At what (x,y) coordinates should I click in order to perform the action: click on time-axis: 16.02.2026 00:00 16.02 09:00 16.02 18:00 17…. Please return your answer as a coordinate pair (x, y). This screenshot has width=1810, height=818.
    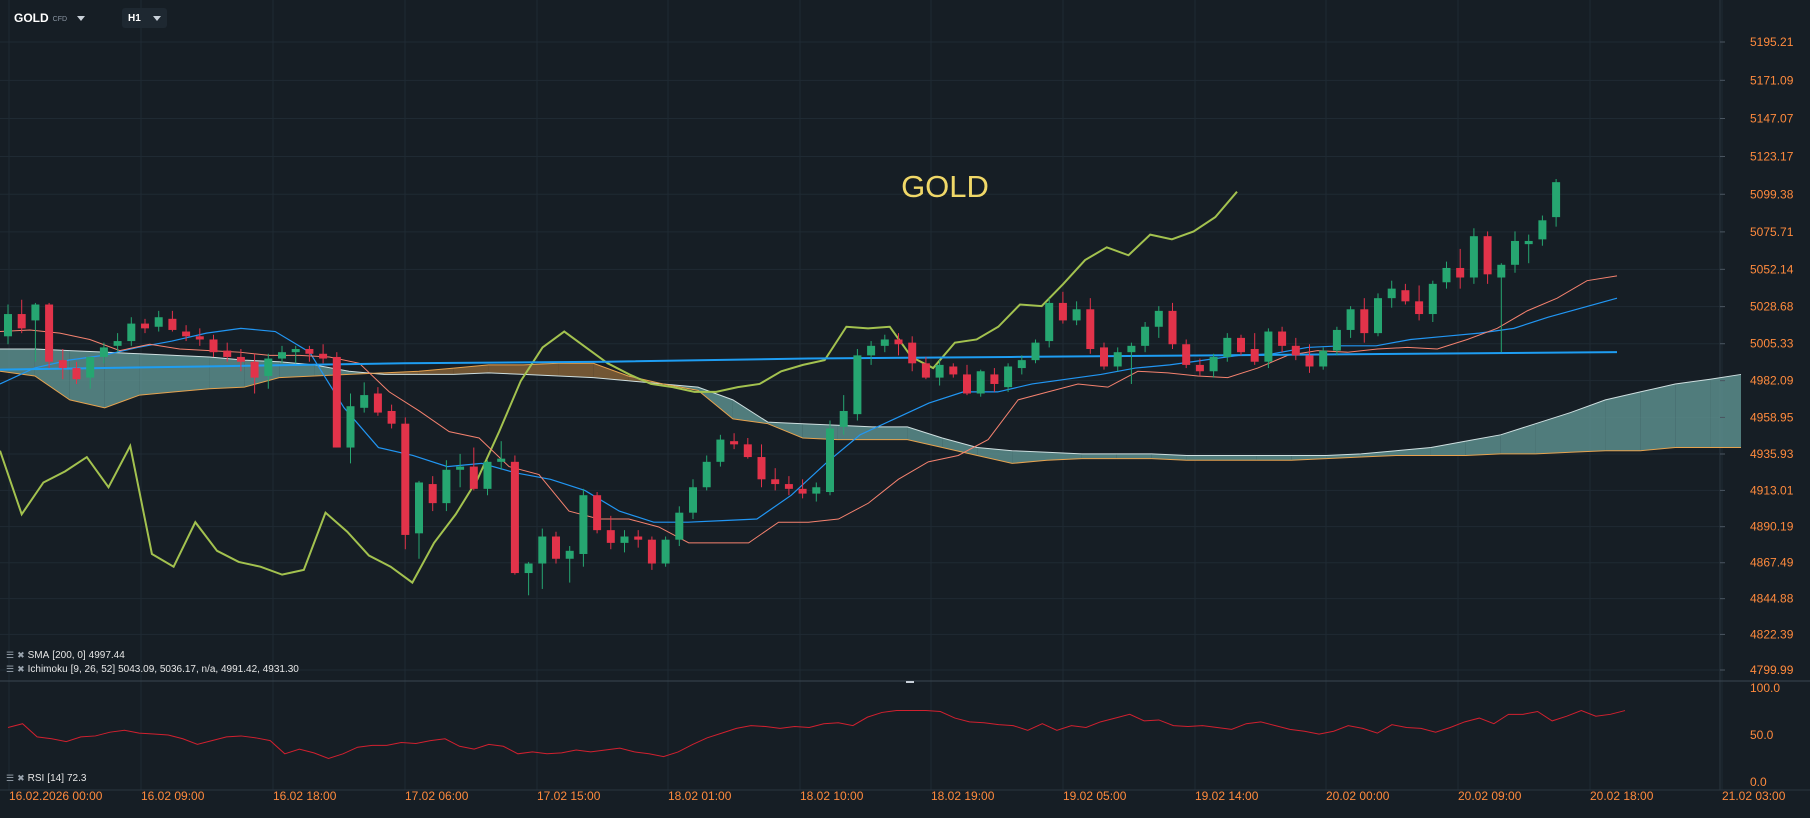
    Looking at the image, I should click on (897, 796).